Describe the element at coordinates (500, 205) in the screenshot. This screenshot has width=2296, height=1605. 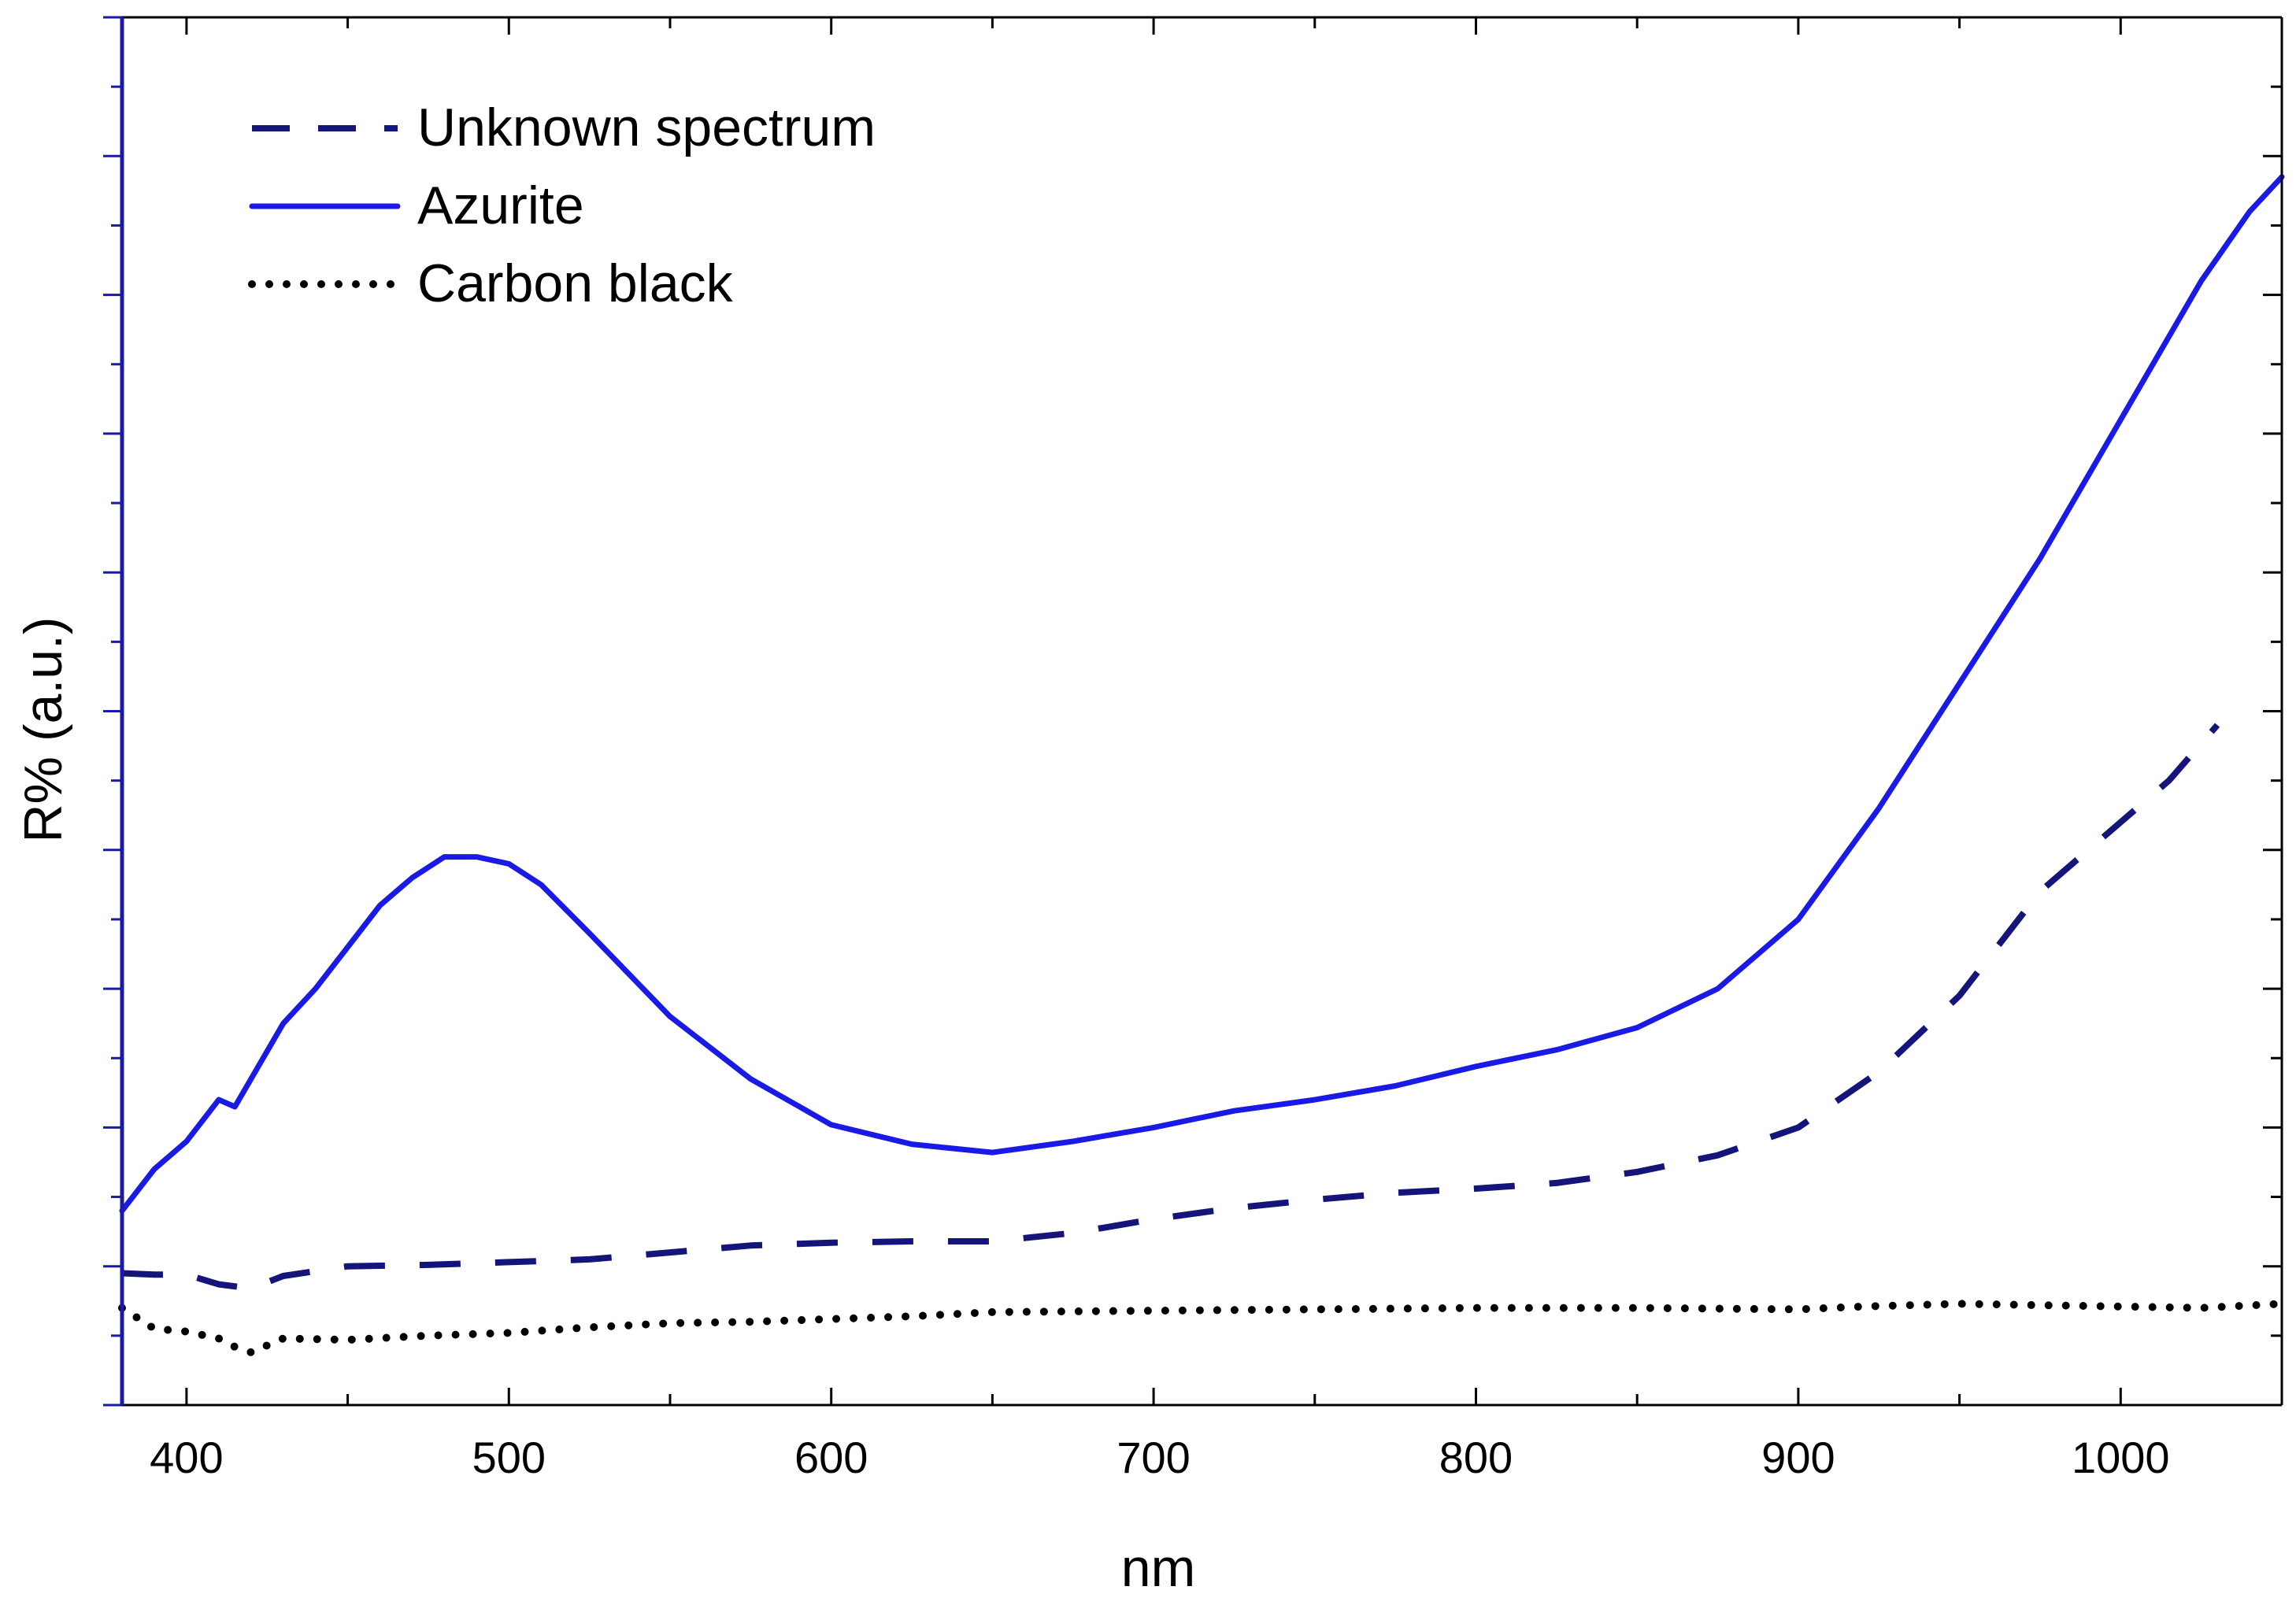
I see `legend-label-azurite: Azurite` at that location.